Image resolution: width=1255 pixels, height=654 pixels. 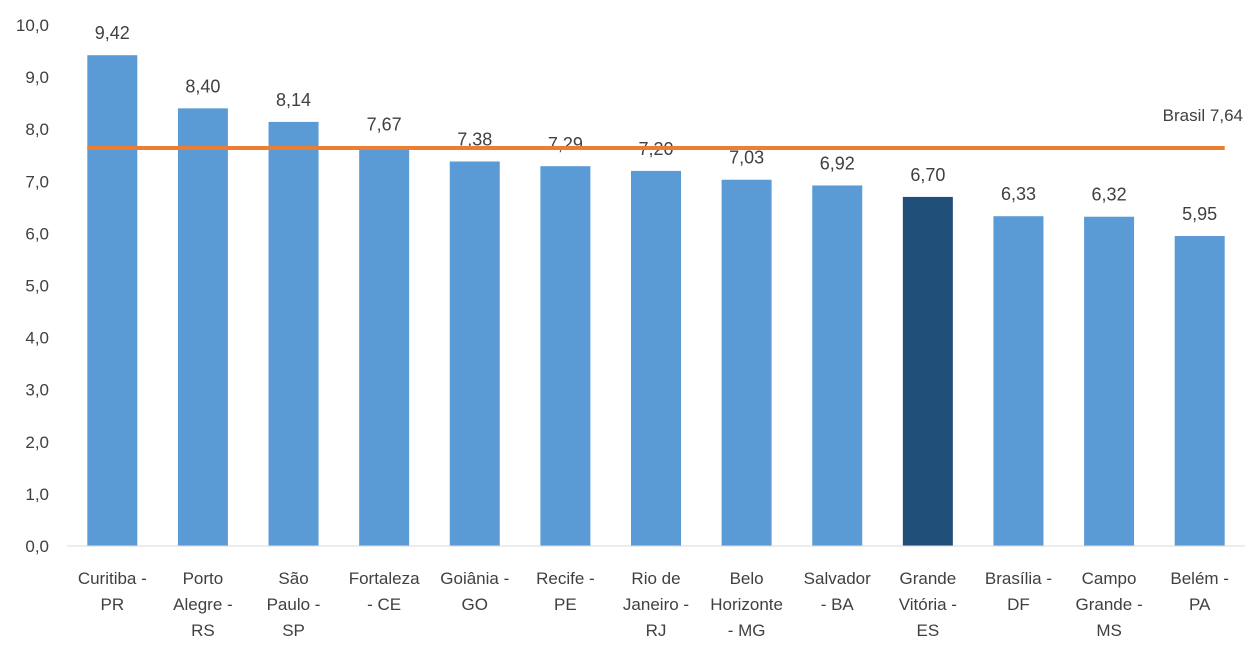 What do you see at coordinates (1199, 578) in the screenshot?
I see `category-label-line: Belém -` at bounding box center [1199, 578].